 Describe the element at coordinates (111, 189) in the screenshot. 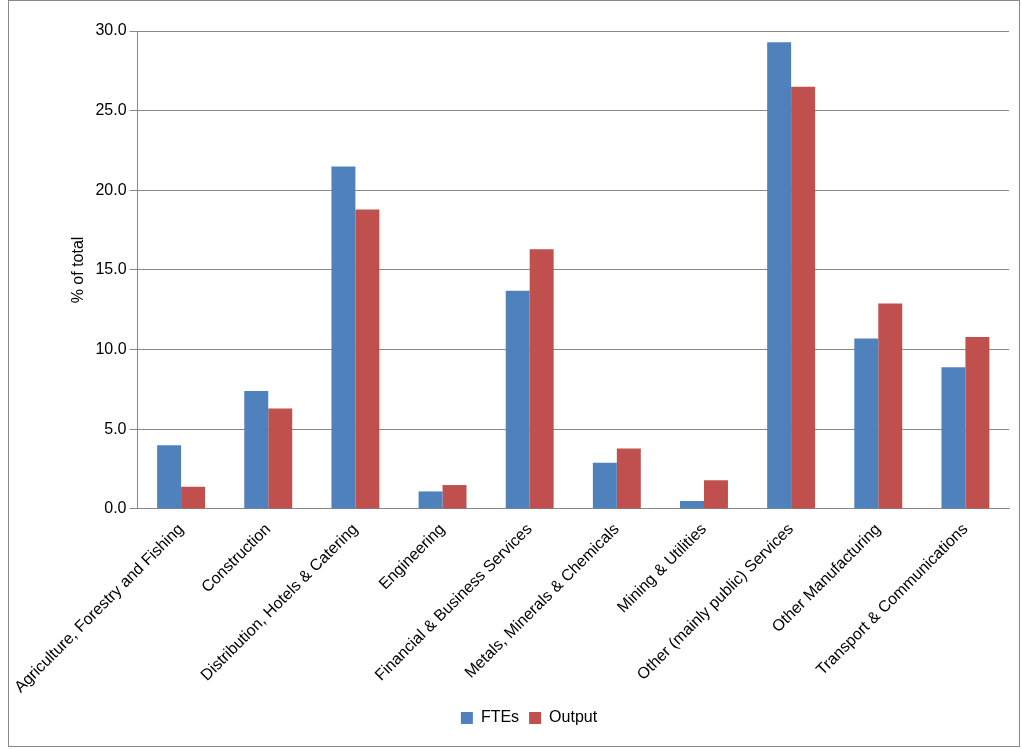

I see `y-tick-label: 20.0` at that location.